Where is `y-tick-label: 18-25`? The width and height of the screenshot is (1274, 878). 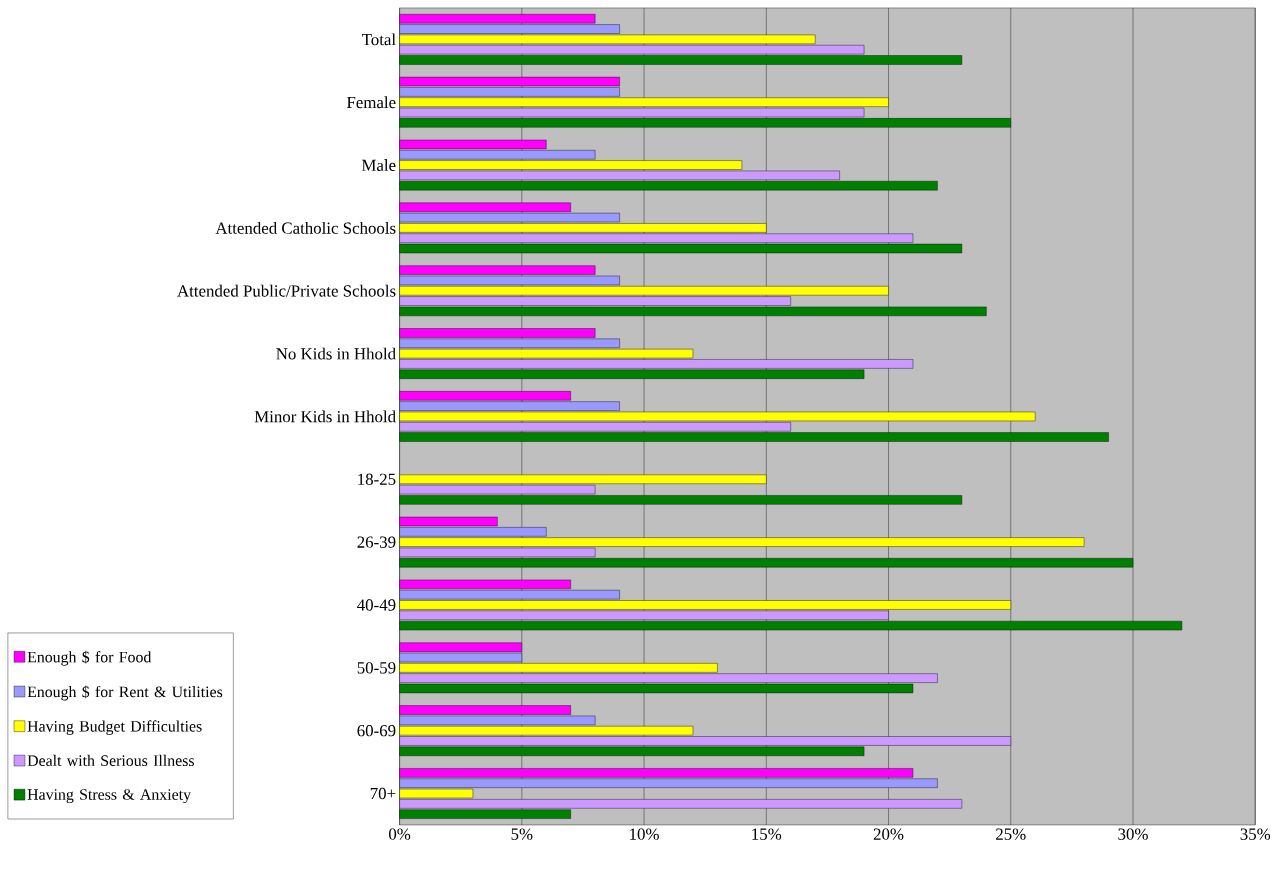 y-tick-label: 18-25 is located at coordinates (377, 479).